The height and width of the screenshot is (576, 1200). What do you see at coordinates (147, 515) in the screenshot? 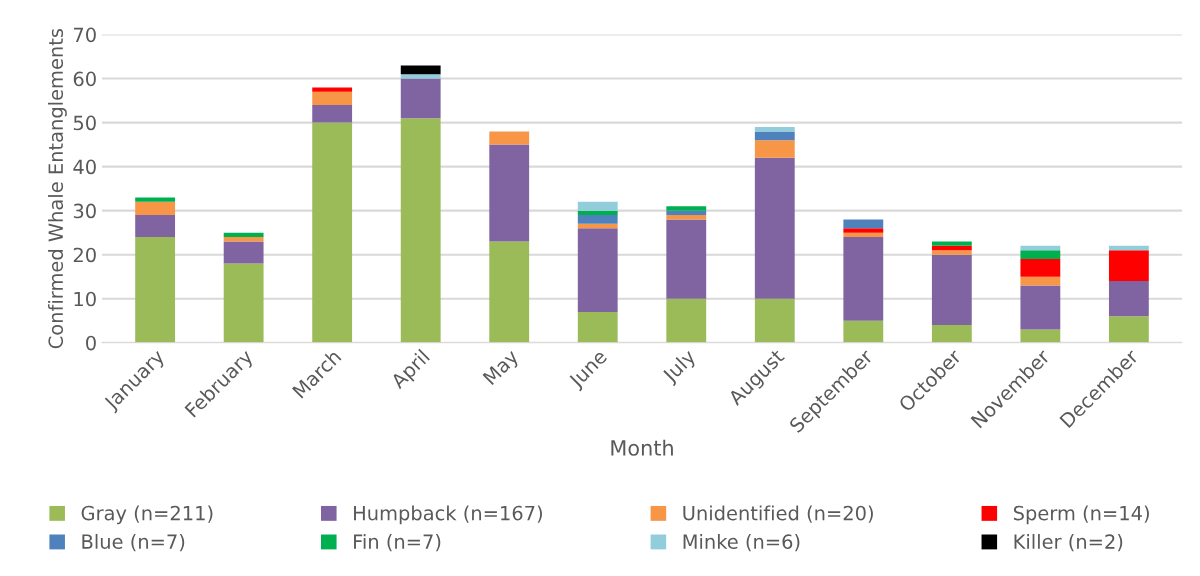
I see `legend-label: Gray (n=211)` at bounding box center [147, 515].